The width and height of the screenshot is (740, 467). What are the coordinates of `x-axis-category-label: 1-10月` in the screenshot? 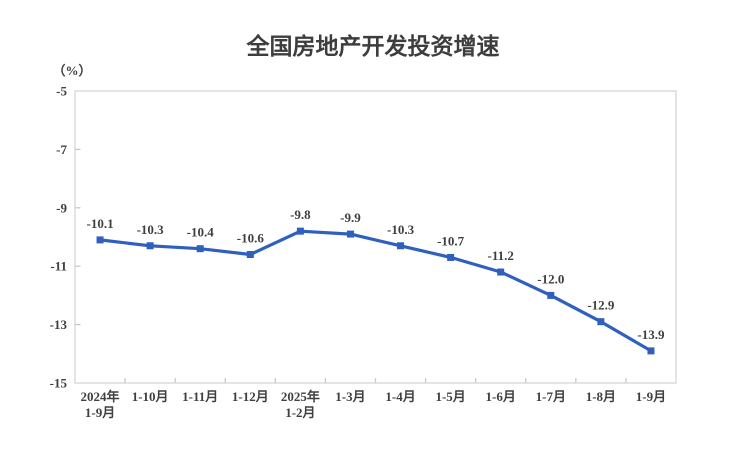 It's located at (150, 396).